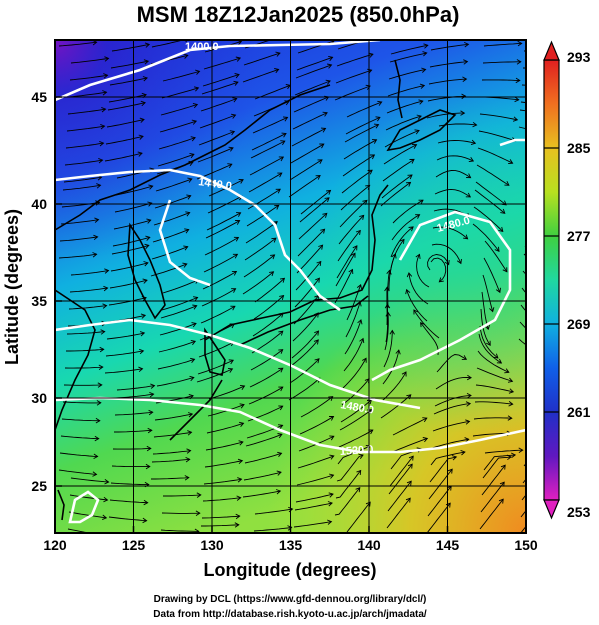 This screenshot has height=625, width=599. I want to click on contour-1520-sw, so click(84, 507).